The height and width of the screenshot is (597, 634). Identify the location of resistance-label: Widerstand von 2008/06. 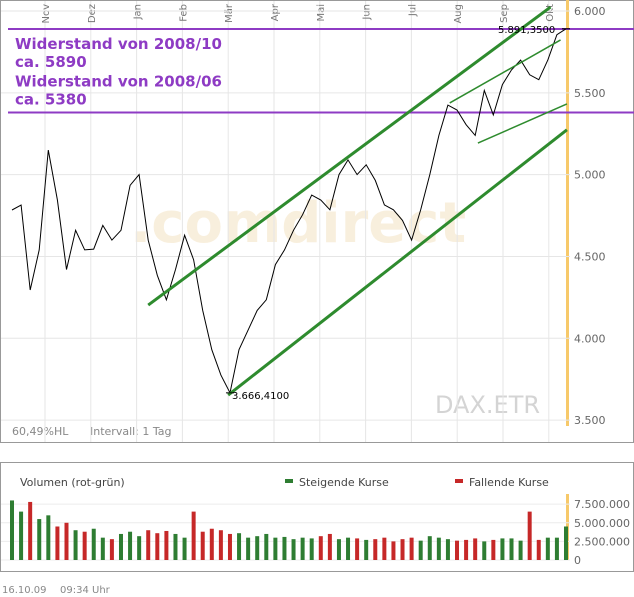
(118, 81).